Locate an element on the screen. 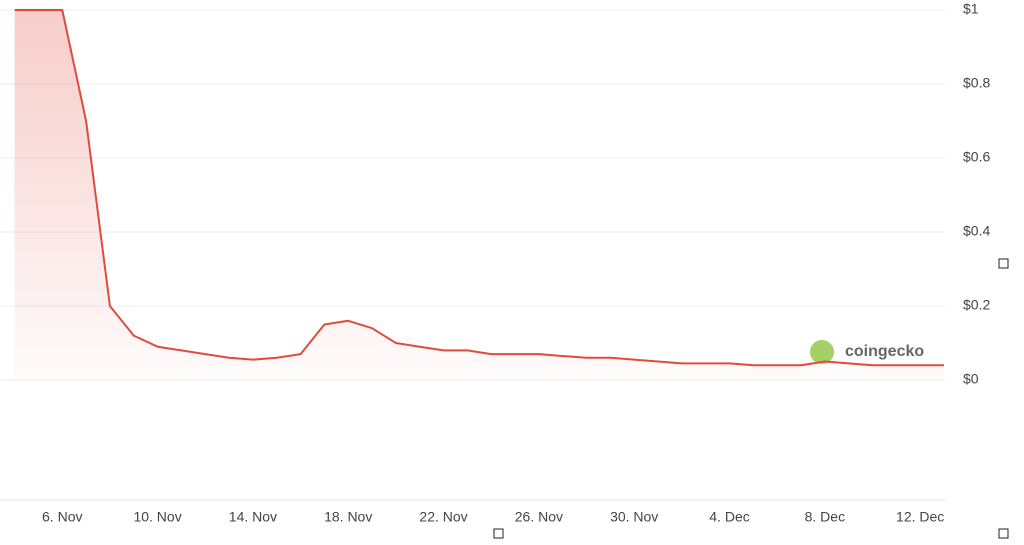  y-tick-label: $0.4 is located at coordinates (976, 231).